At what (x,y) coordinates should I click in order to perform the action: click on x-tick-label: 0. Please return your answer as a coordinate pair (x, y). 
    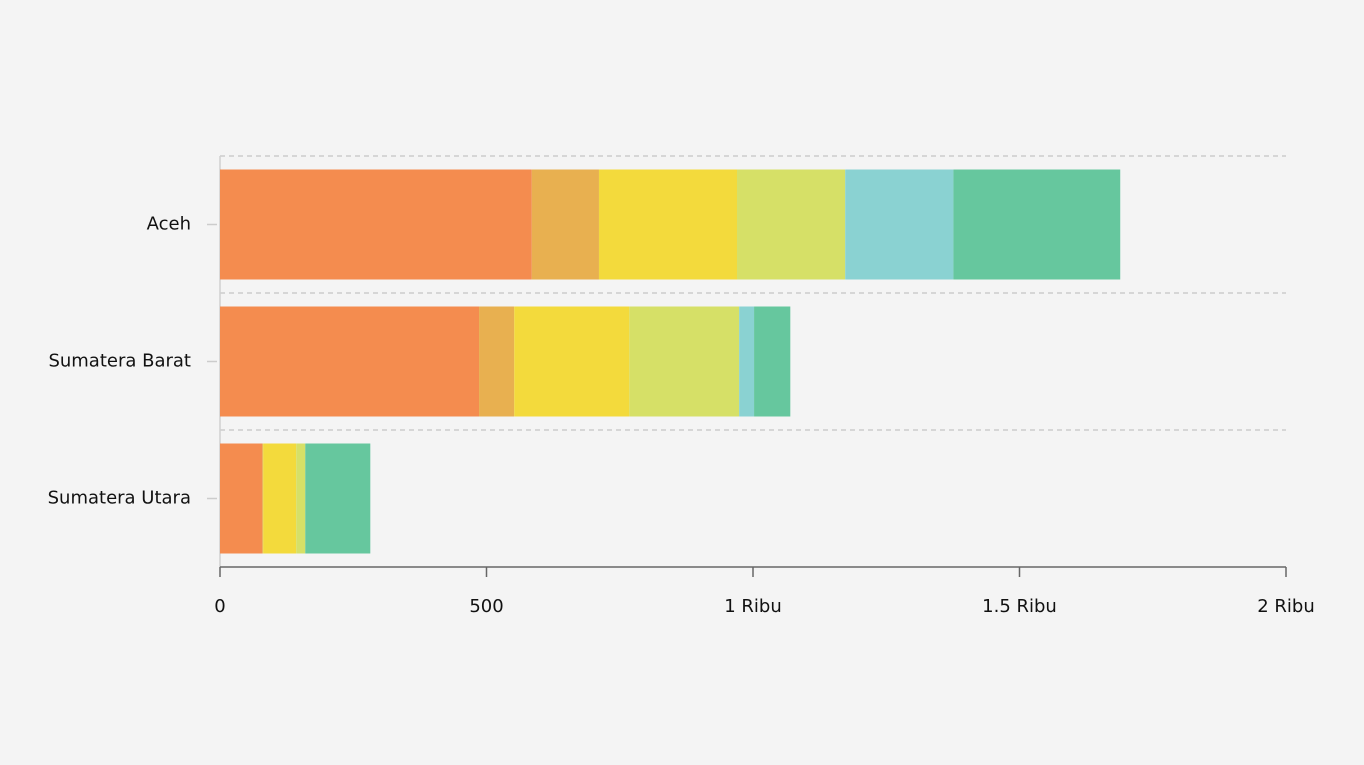
    Looking at the image, I should click on (219, 606).